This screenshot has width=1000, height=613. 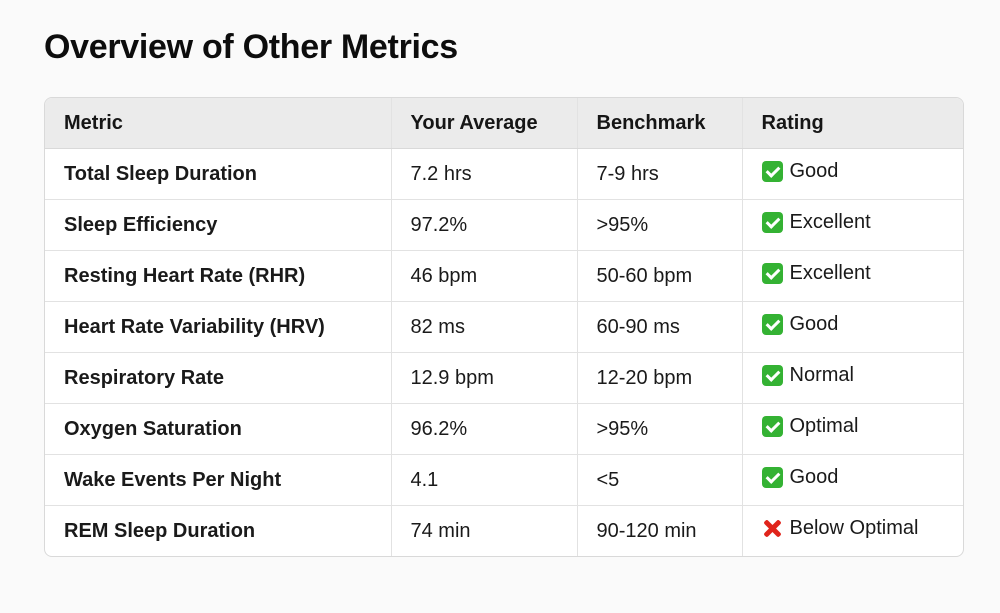 I want to click on average-cell: 4.1, so click(x=483, y=480).